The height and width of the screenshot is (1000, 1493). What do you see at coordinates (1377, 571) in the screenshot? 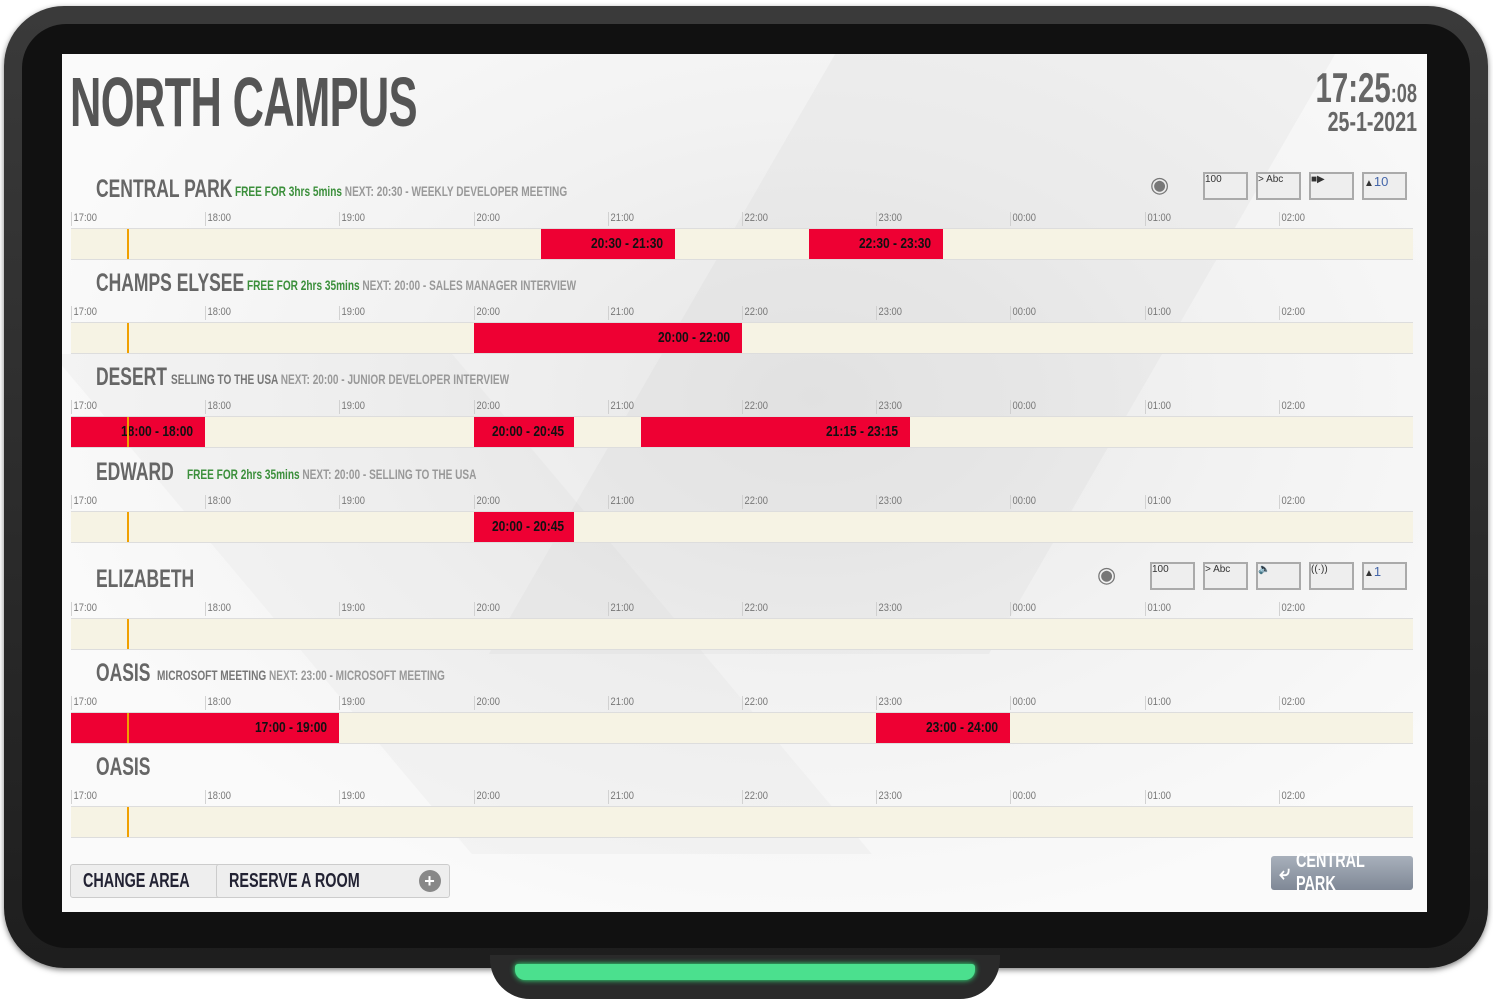
I see `capacity-value: 1` at bounding box center [1377, 571].